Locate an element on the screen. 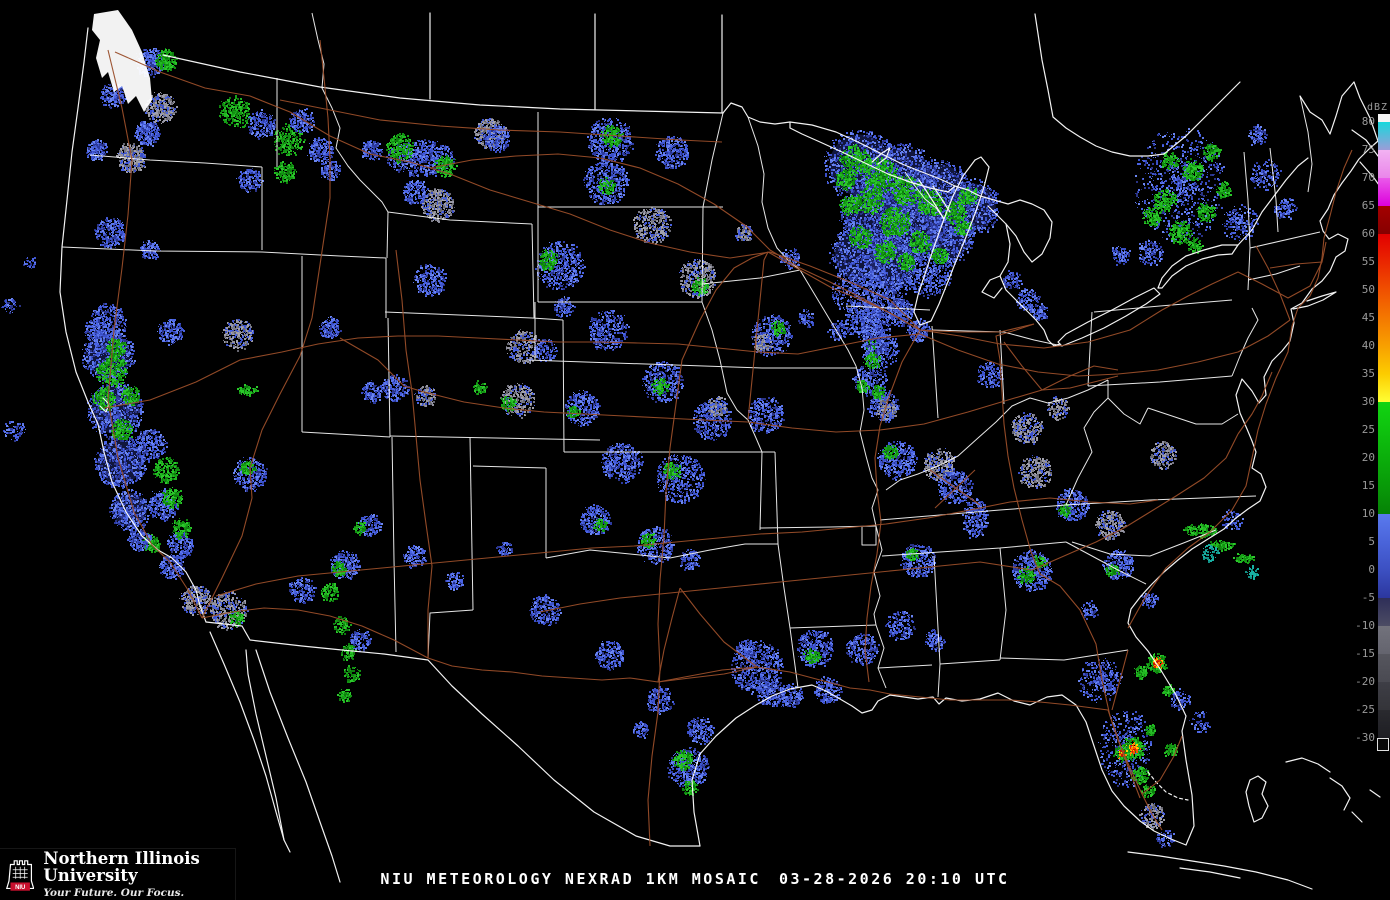 Image resolution: width=1390 pixels, height=900 pixels. colorbar-segment-70-to-75dbz is located at coordinates (1384, 164).